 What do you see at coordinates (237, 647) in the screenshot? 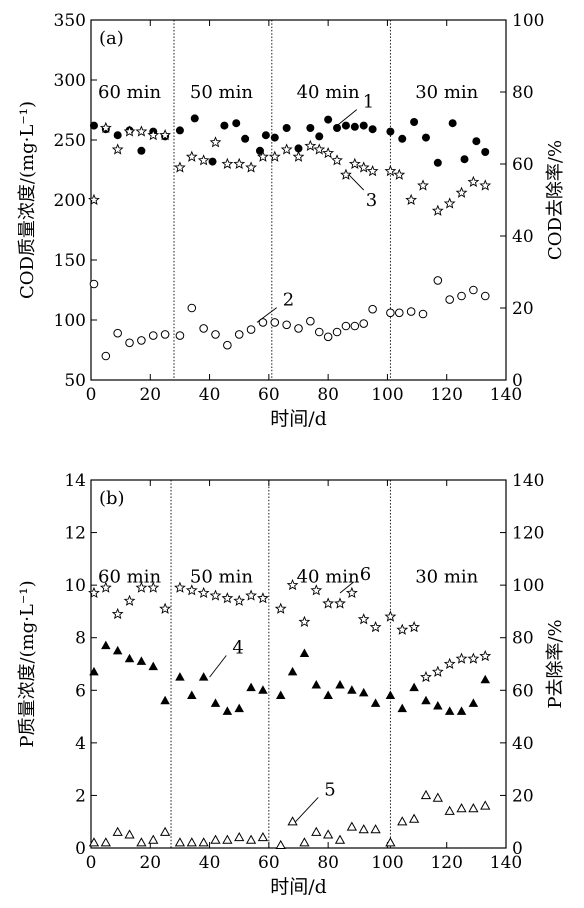
I see `annotation-label: 4` at bounding box center [237, 647].